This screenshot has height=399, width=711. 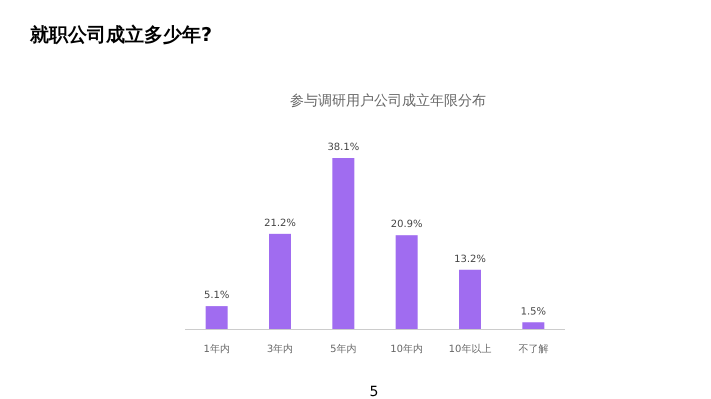 I want to click on chart-title: 就职公司成立多少年?, so click(x=120, y=35).